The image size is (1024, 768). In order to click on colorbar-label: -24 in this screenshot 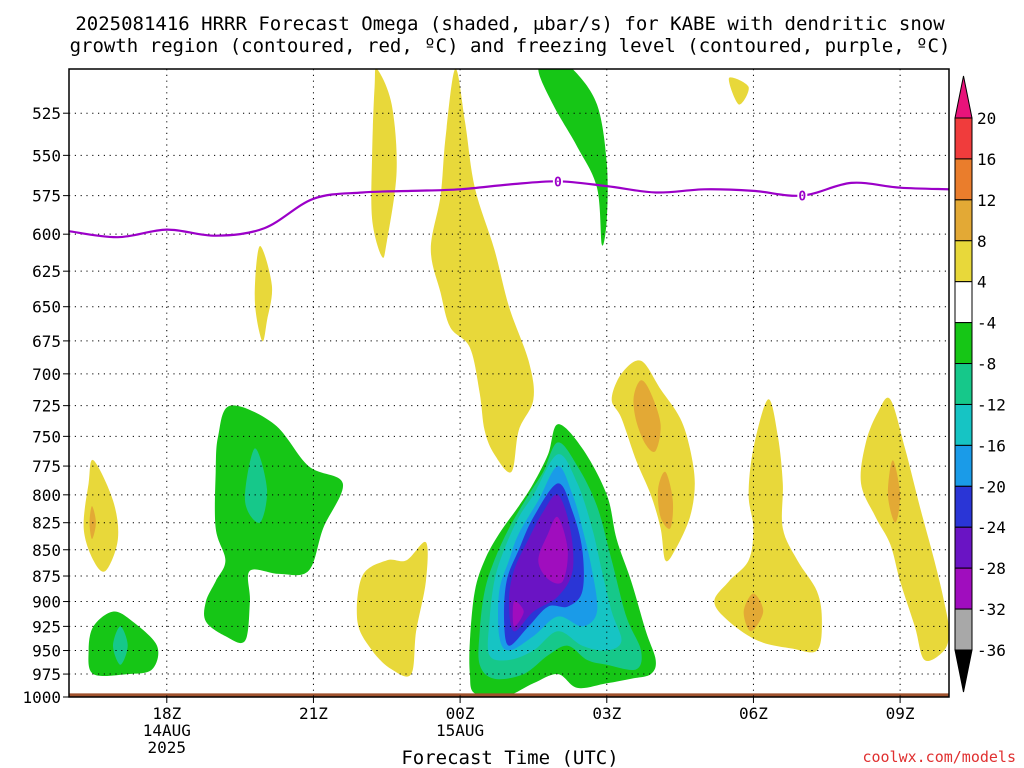, I will do `click(991, 527)`.